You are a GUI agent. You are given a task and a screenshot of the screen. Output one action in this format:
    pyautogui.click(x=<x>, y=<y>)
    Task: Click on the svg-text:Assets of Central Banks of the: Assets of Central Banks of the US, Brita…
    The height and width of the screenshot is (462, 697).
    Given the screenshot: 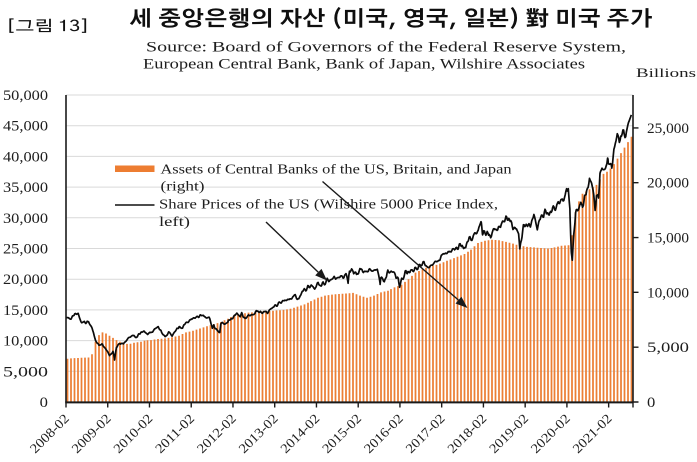 What is the action you would take?
    pyautogui.click(x=336, y=169)
    